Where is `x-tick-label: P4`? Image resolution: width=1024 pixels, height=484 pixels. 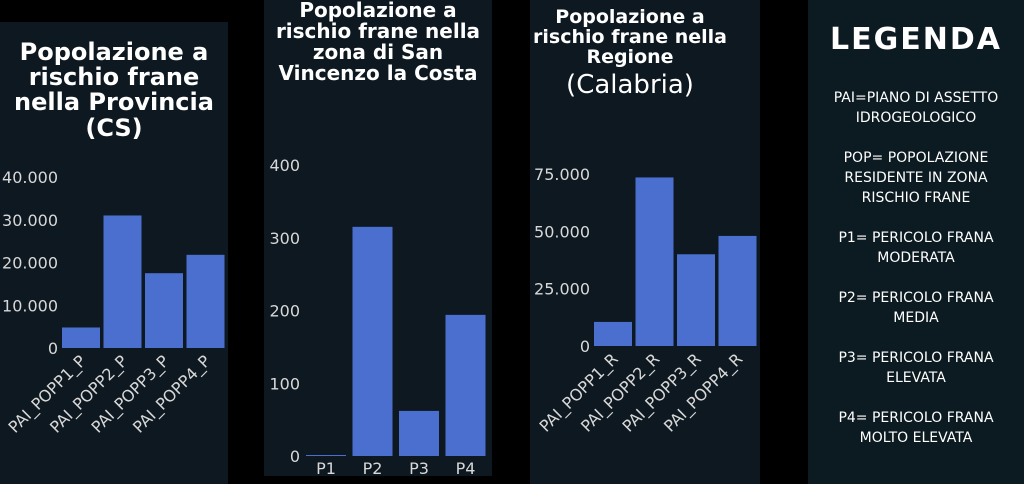 x-tick-label: P4 is located at coordinates (466, 467).